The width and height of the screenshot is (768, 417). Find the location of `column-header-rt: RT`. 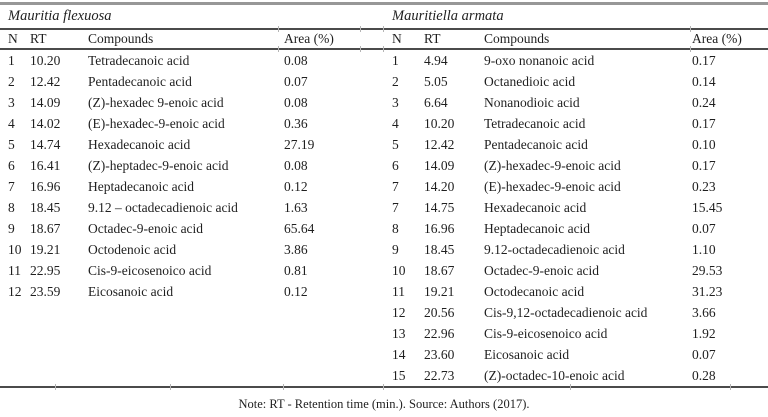

column-header-rt: RT is located at coordinates (38, 38).